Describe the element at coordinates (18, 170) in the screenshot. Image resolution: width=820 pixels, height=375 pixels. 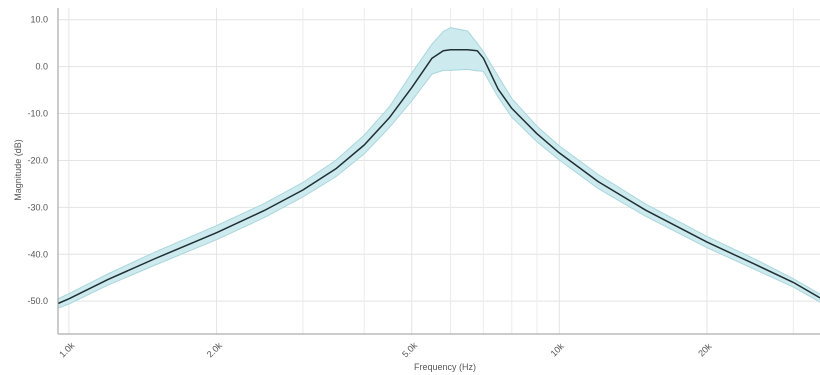
I see `y-axis-label: Magnitude (dB)` at that location.